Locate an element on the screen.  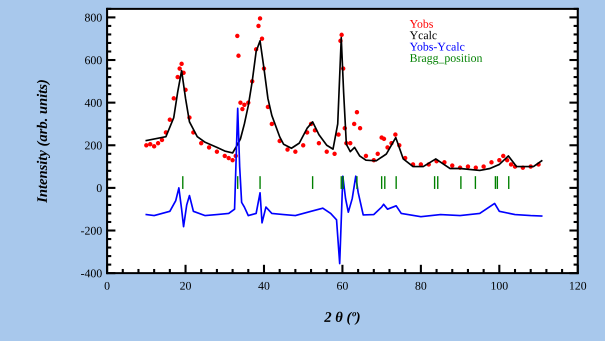
text: Yobs is located at coordinates (421, 24).